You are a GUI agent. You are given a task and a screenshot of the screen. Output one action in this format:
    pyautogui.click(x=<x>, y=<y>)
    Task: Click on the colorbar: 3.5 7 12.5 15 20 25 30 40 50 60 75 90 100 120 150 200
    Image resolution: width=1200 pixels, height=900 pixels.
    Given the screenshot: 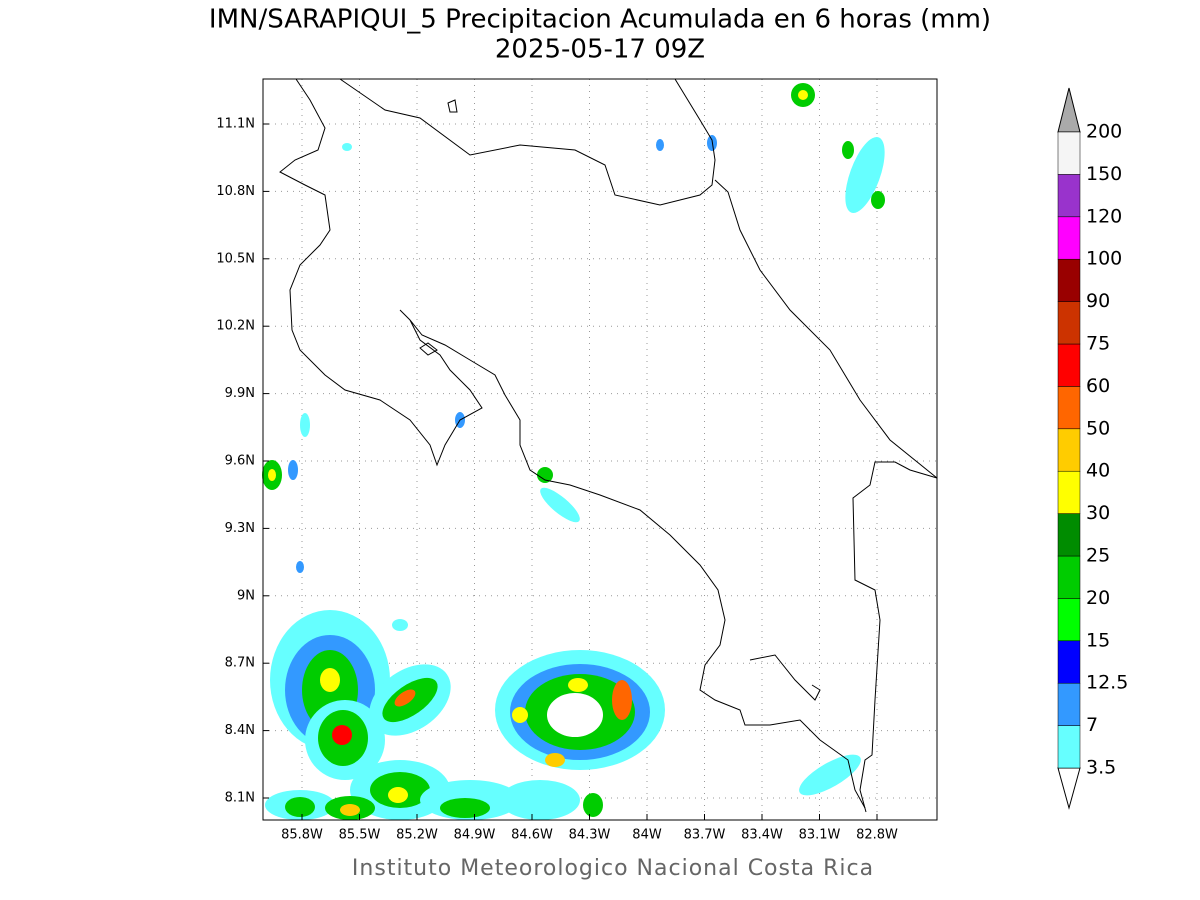 What is the action you would take?
    pyautogui.click(x=1092, y=448)
    